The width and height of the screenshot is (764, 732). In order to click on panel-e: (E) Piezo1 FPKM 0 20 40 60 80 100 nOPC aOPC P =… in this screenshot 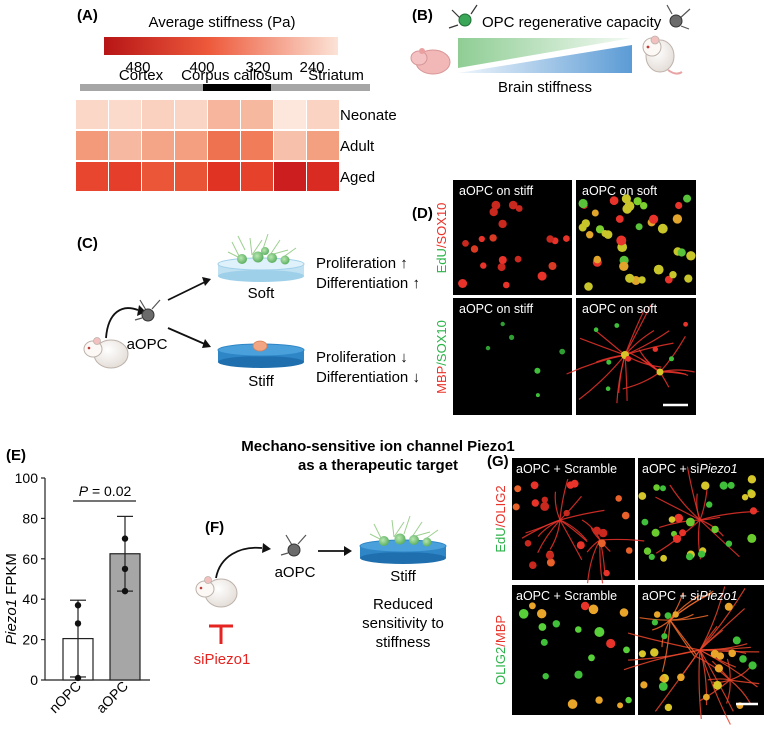, I will do `click(76, 581)`.